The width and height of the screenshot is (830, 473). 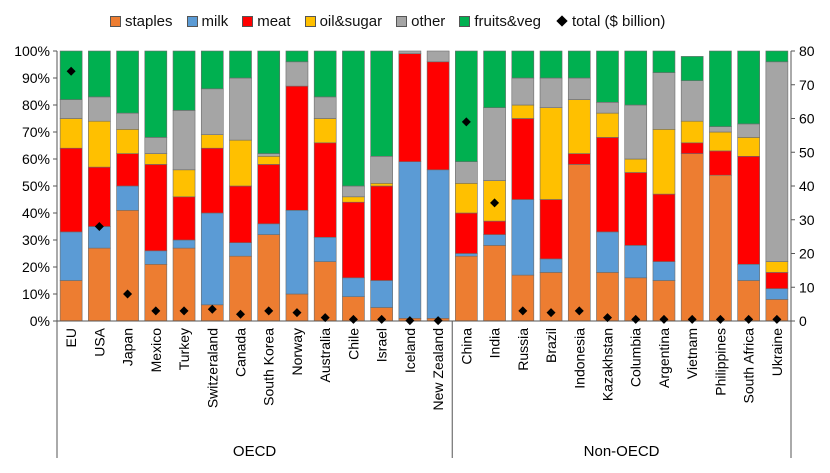 What do you see at coordinates (523, 91) in the screenshot?
I see `bar-segment-other-russia` at bounding box center [523, 91].